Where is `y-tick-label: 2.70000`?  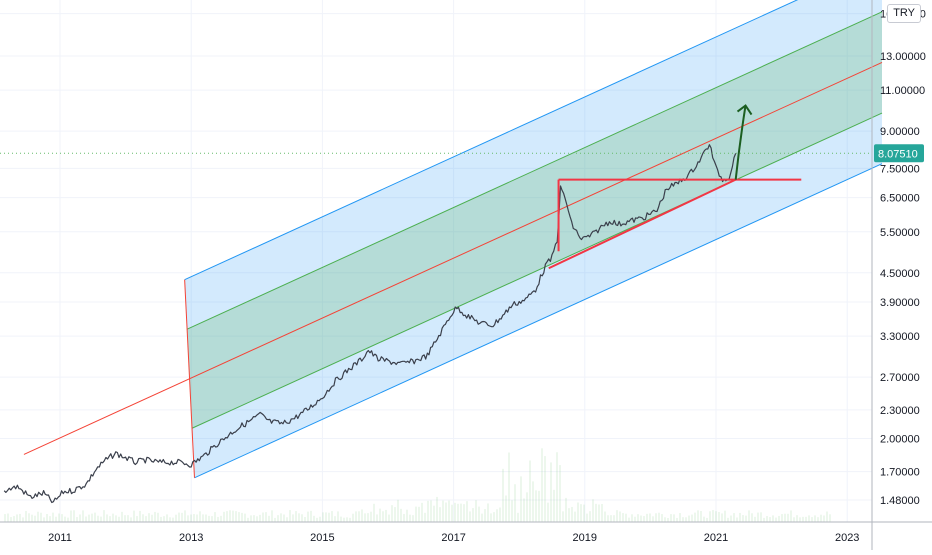 y-tick-label: 2.70000 is located at coordinates (900, 378).